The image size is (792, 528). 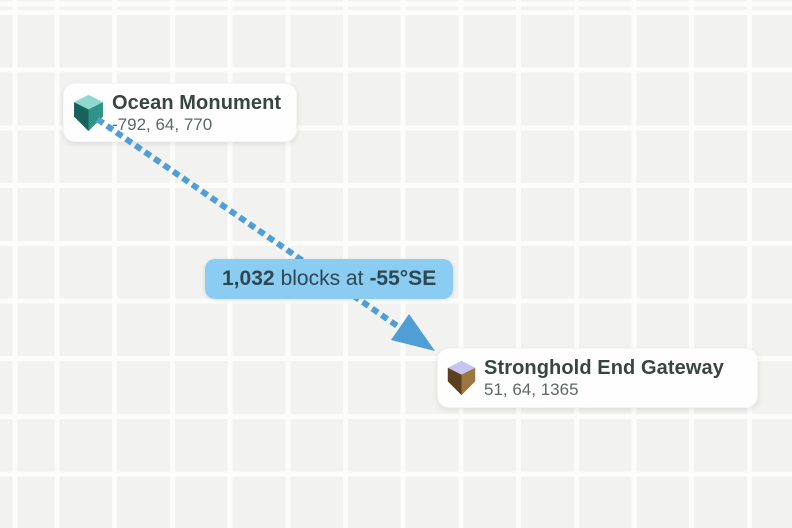 What do you see at coordinates (162, 124) in the screenshot?
I see `marker-coordinates: -792, 64, 770` at bounding box center [162, 124].